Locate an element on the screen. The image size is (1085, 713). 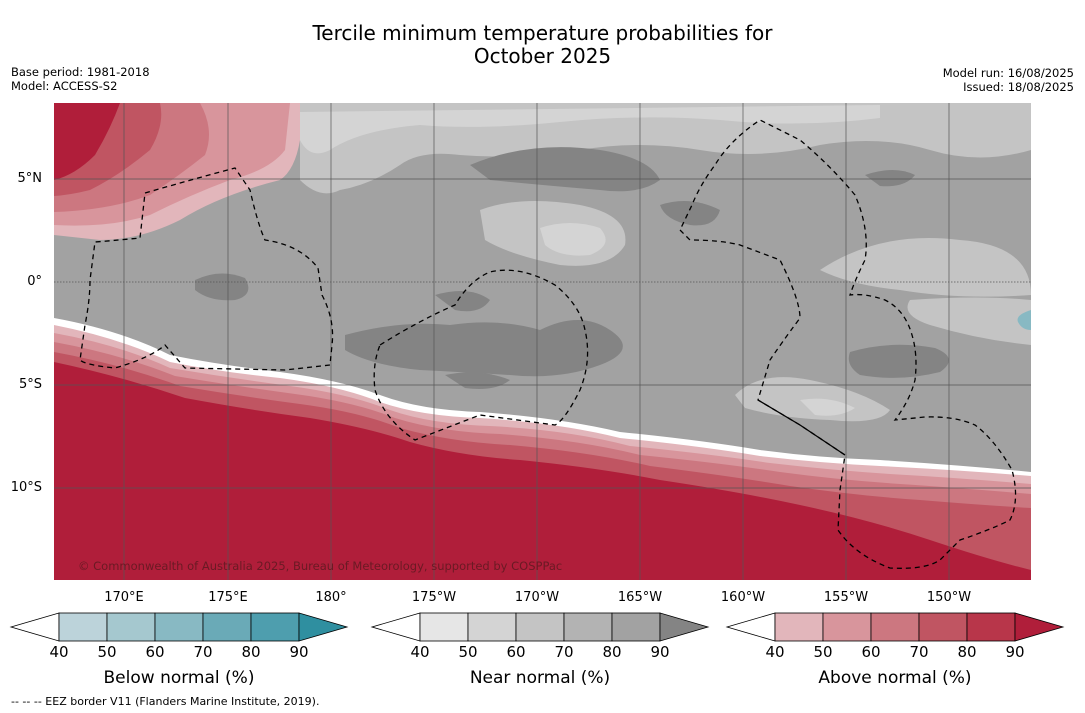
cb1-title: Near normal (%) is located at coordinates (540, 678).